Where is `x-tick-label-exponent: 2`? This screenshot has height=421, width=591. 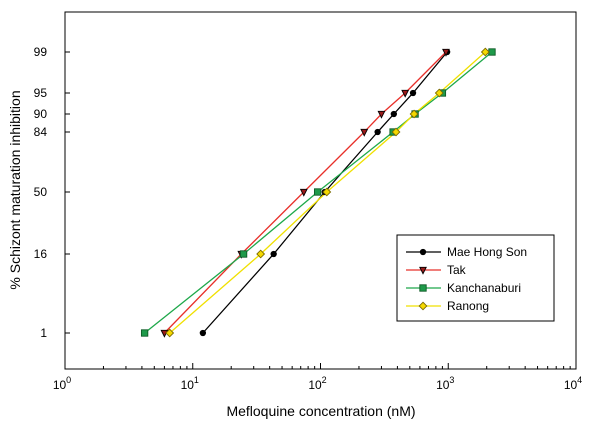
x-tick-label-exponent: 2 is located at coordinates (324, 380).